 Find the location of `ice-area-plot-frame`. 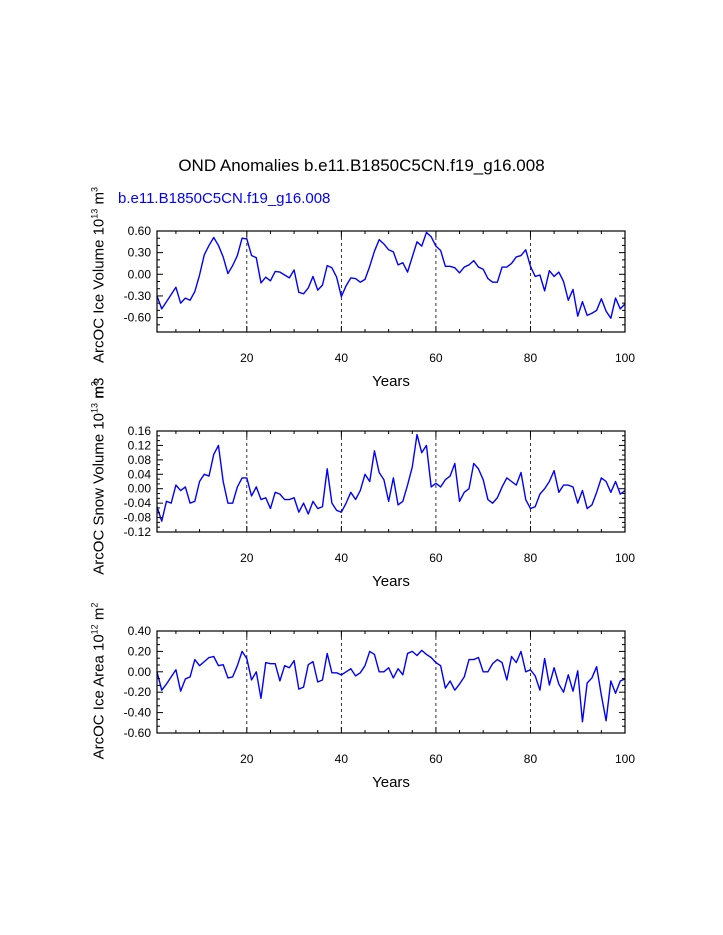

ice-area-plot-frame is located at coordinates (391, 682).